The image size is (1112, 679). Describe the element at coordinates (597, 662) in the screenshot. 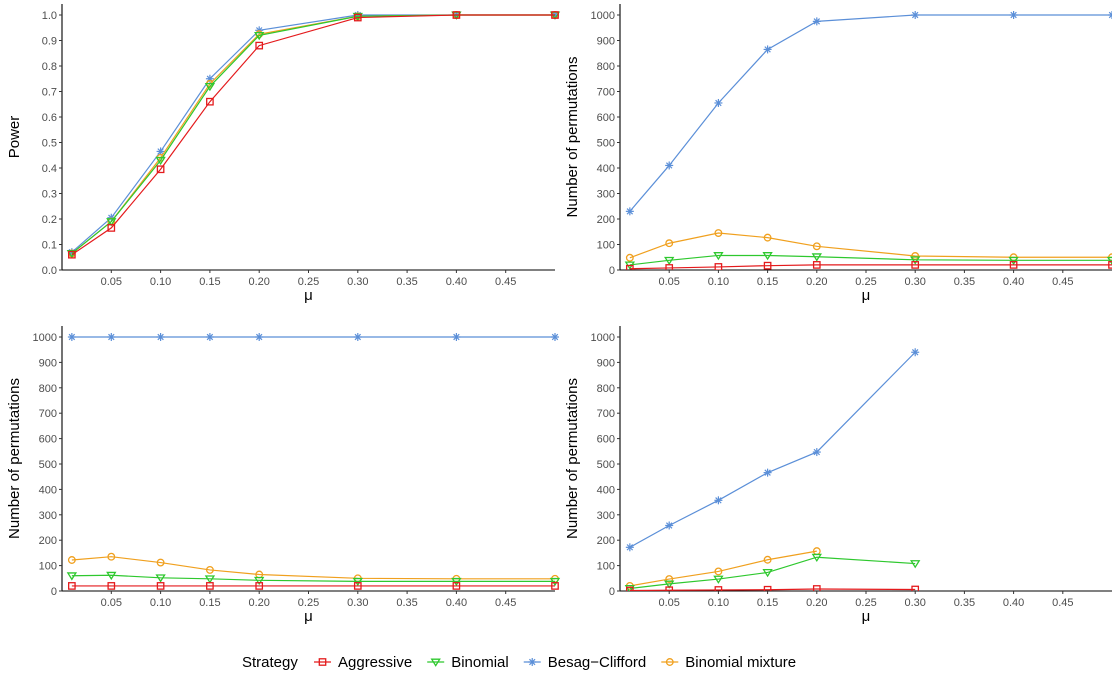

I see `legend-label: Besag−Clifford` at that location.